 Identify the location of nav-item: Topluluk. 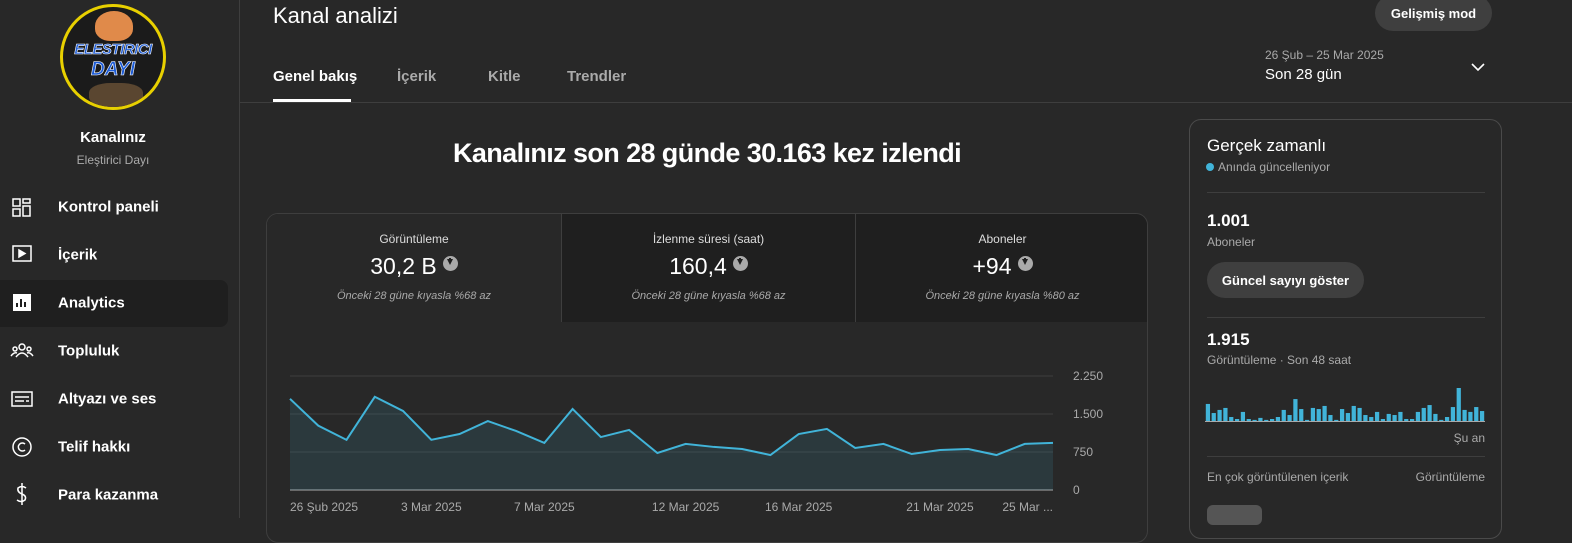
(89, 351).